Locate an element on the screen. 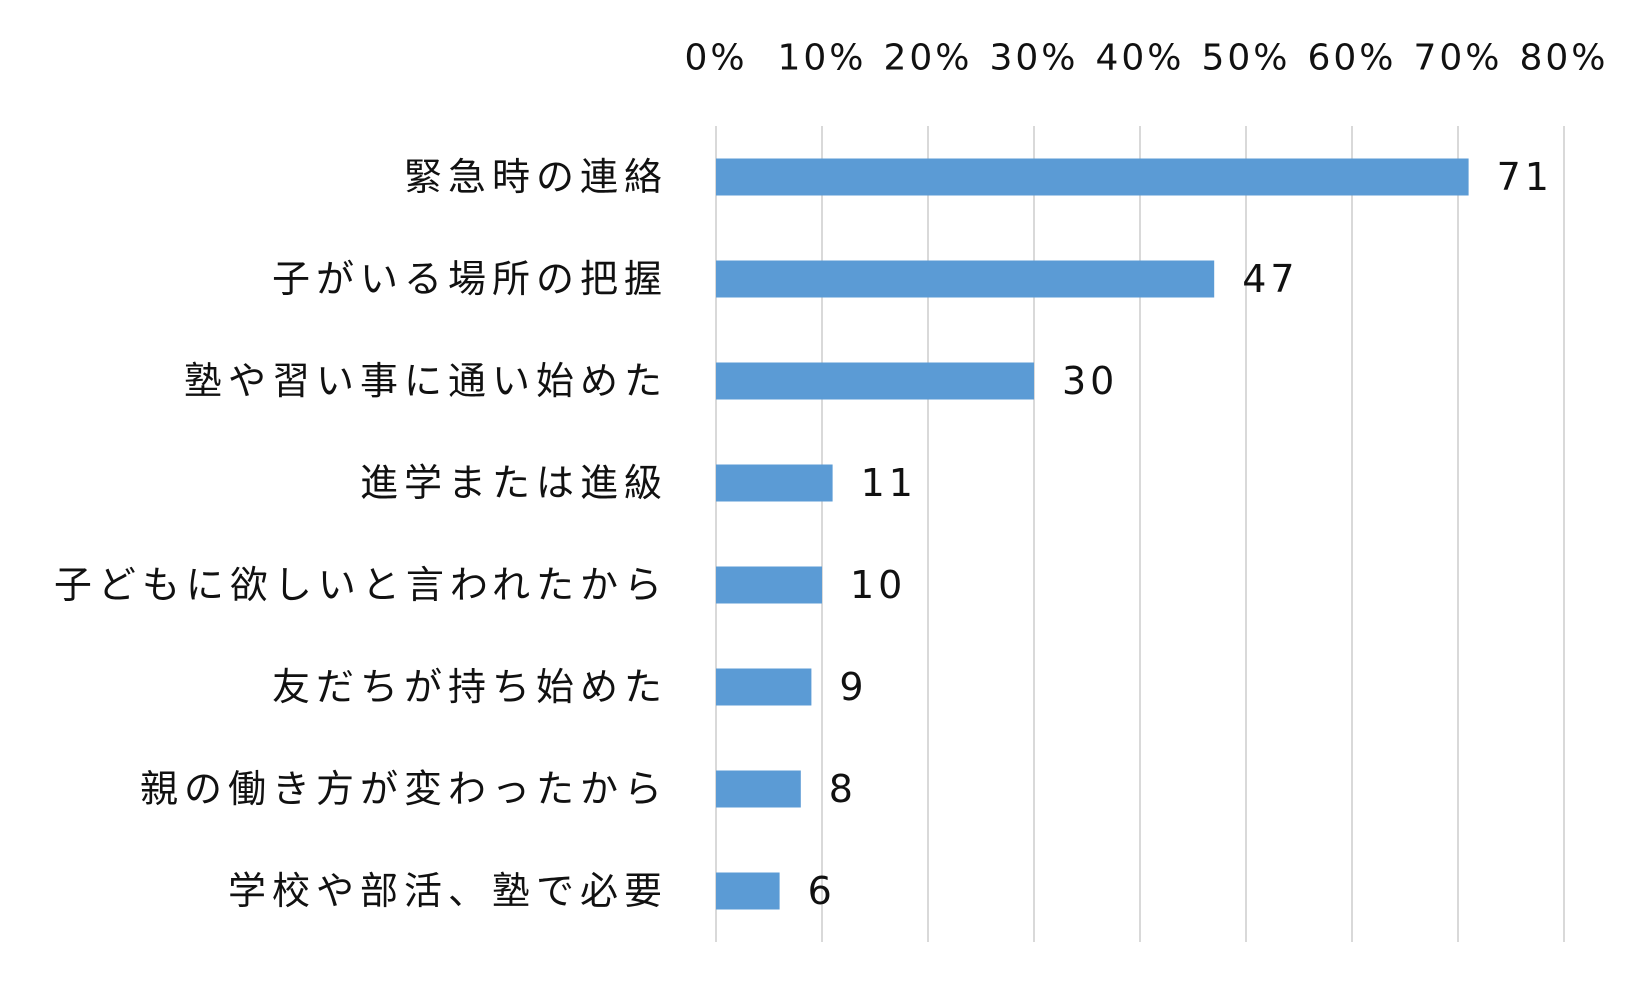 The image size is (1651, 994). category-label: 親の働き方が変わったから is located at coordinates (404, 789).